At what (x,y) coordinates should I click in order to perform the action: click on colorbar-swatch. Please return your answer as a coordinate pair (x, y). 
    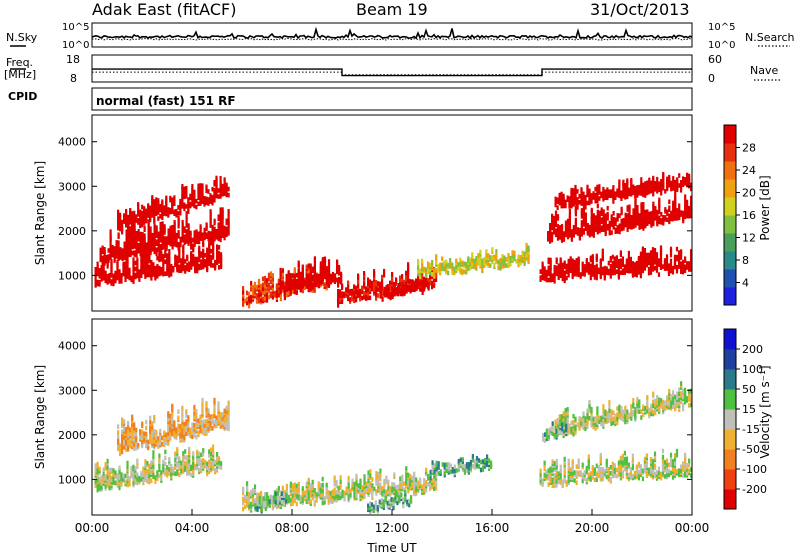
    Looking at the image, I should click on (730, 188).